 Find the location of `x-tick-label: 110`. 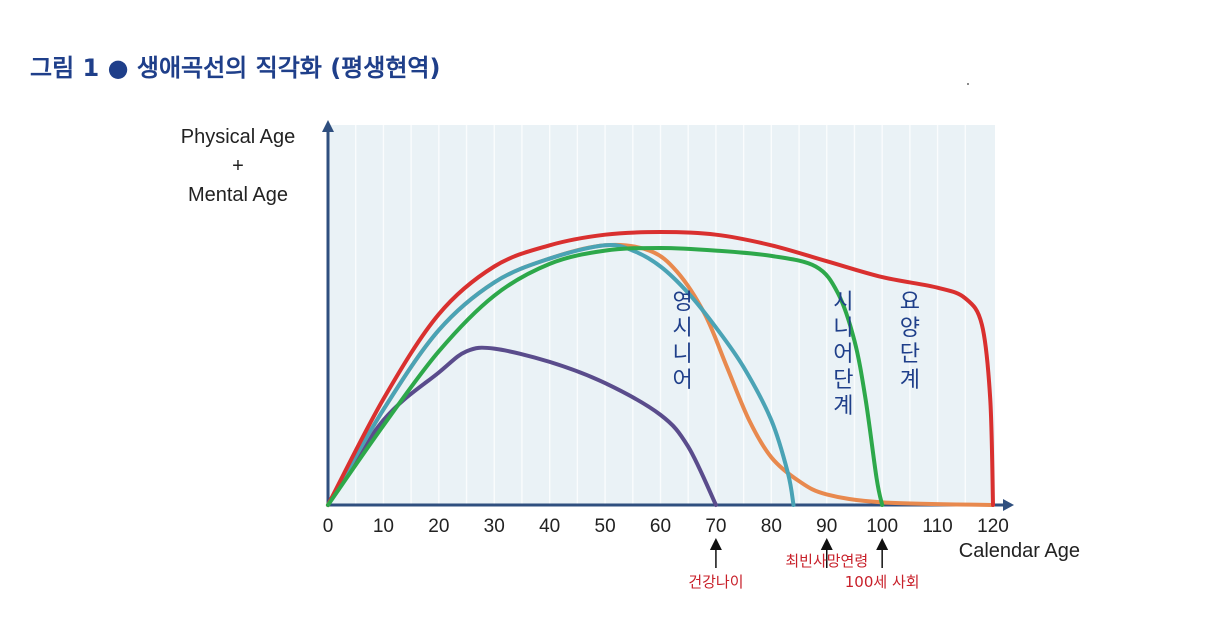

x-tick-label: 110 is located at coordinates (937, 526).